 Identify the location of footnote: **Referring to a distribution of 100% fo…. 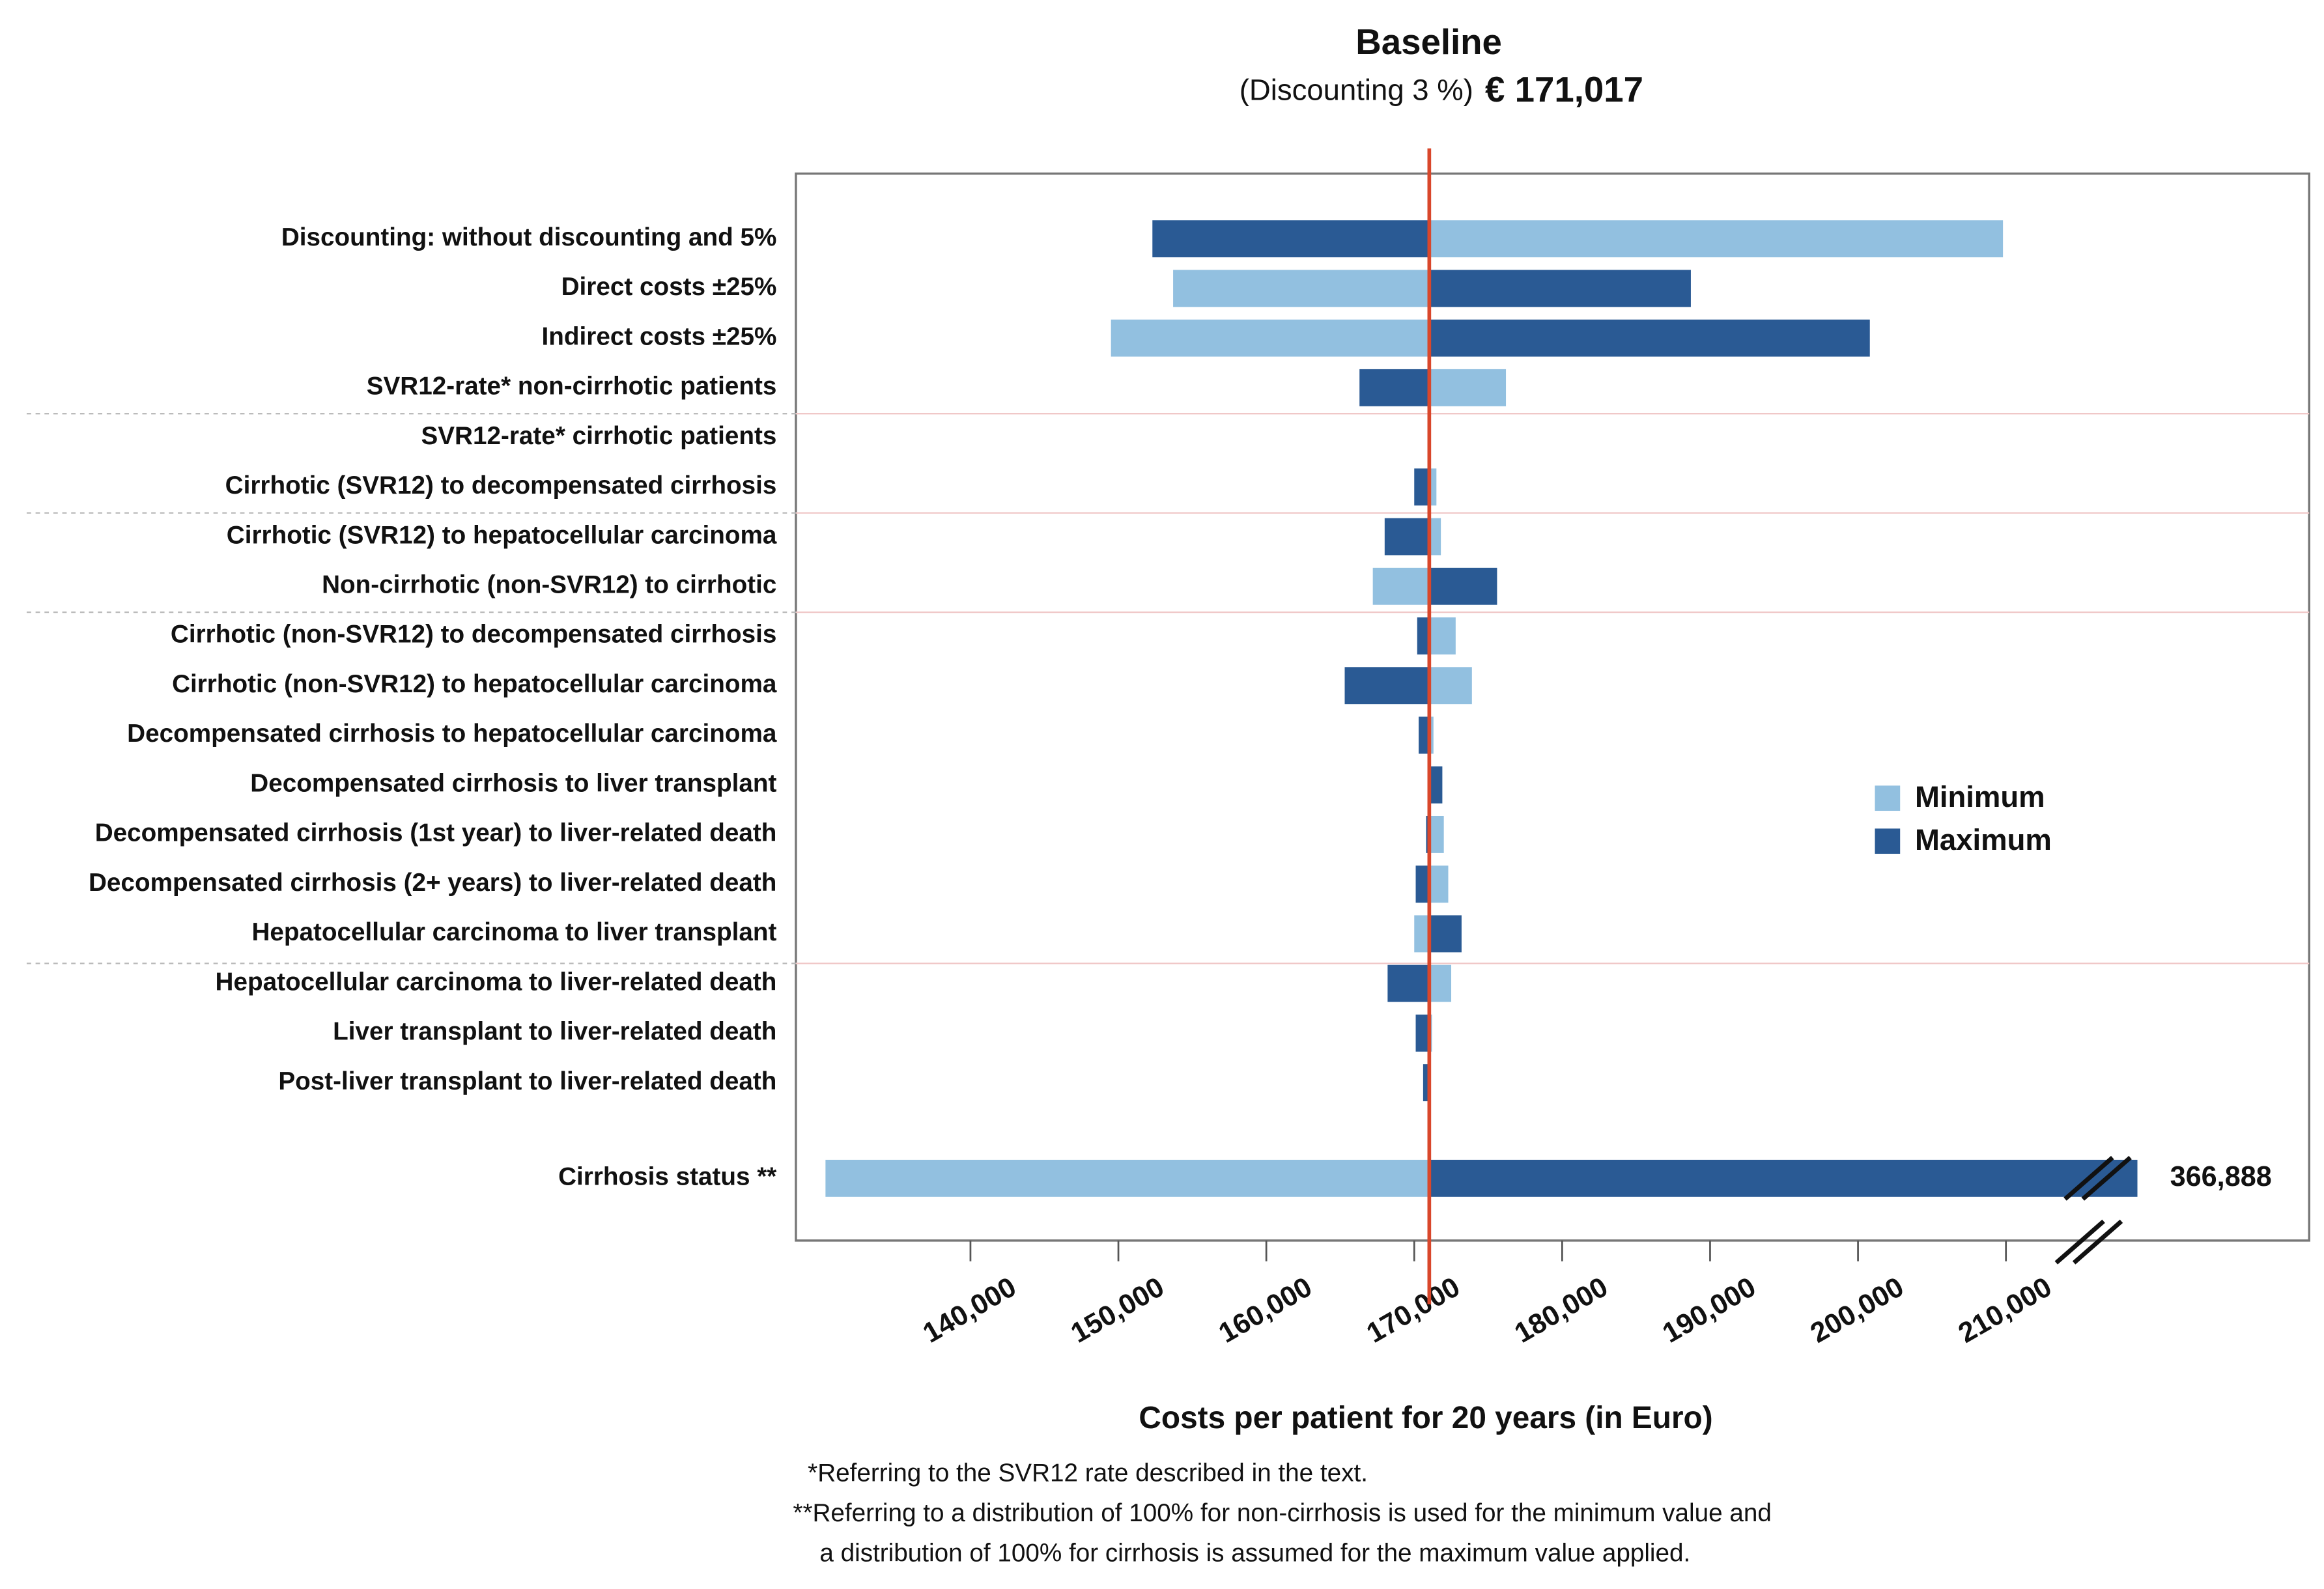
(1282, 1513).